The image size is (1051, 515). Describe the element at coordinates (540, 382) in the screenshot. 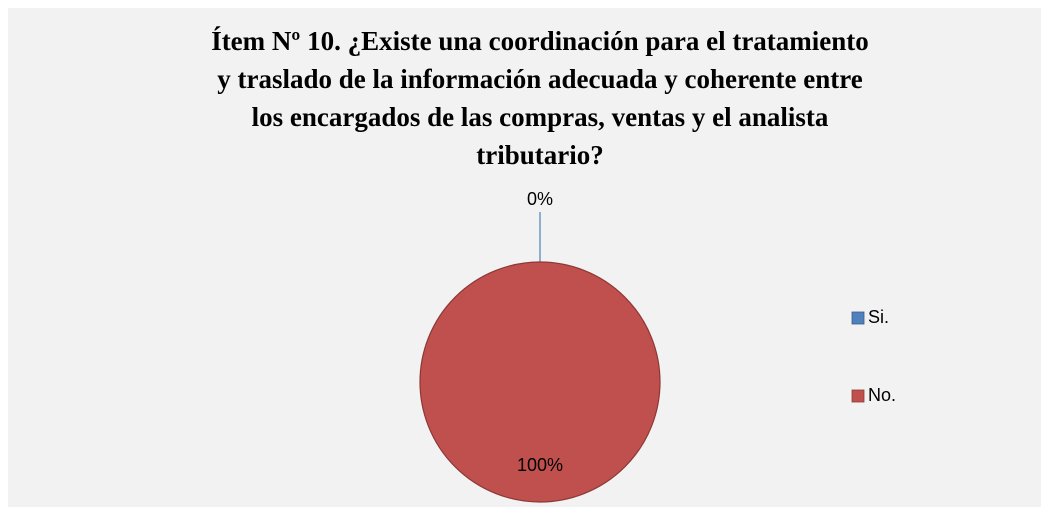

I see `pie-slice` at that location.